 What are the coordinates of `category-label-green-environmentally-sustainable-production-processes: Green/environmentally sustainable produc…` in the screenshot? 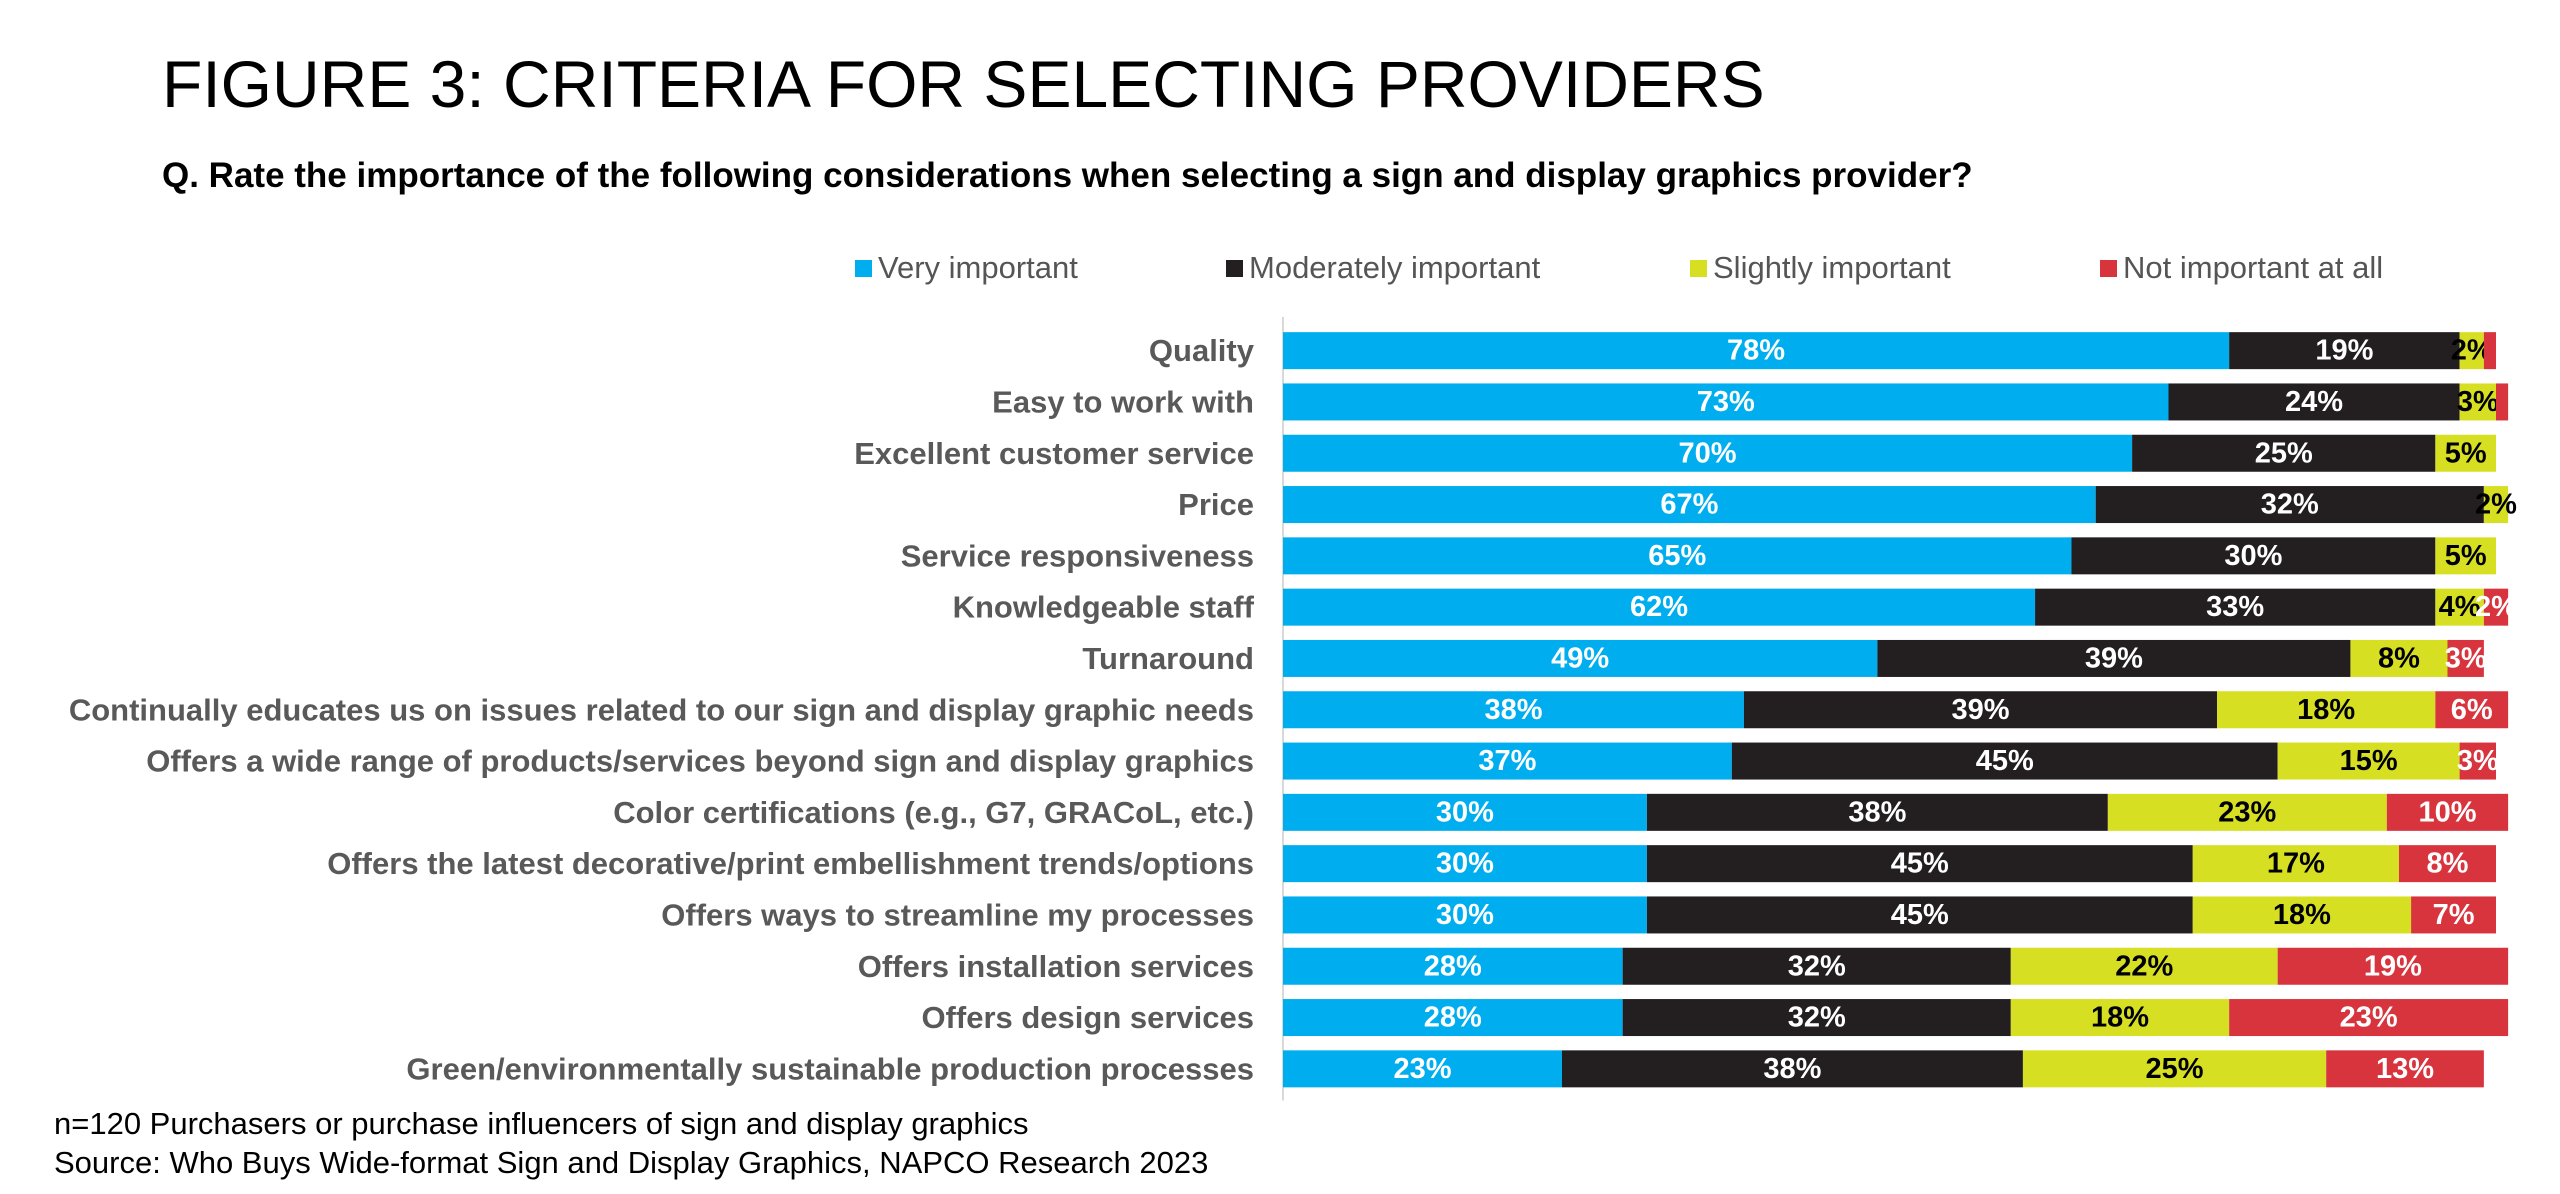 It's located at (830, 1068).